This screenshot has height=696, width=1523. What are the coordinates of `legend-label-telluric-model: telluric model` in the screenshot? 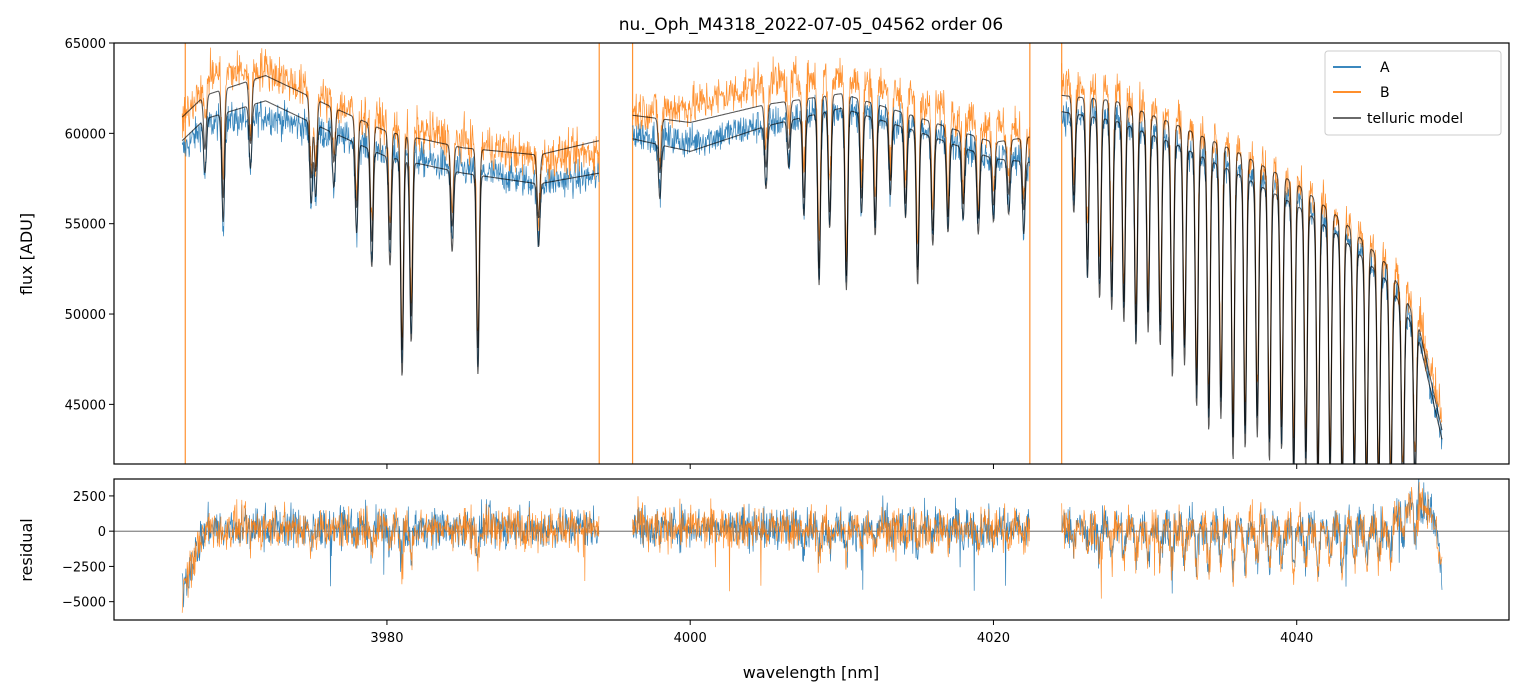 It's located at (1415, 119).